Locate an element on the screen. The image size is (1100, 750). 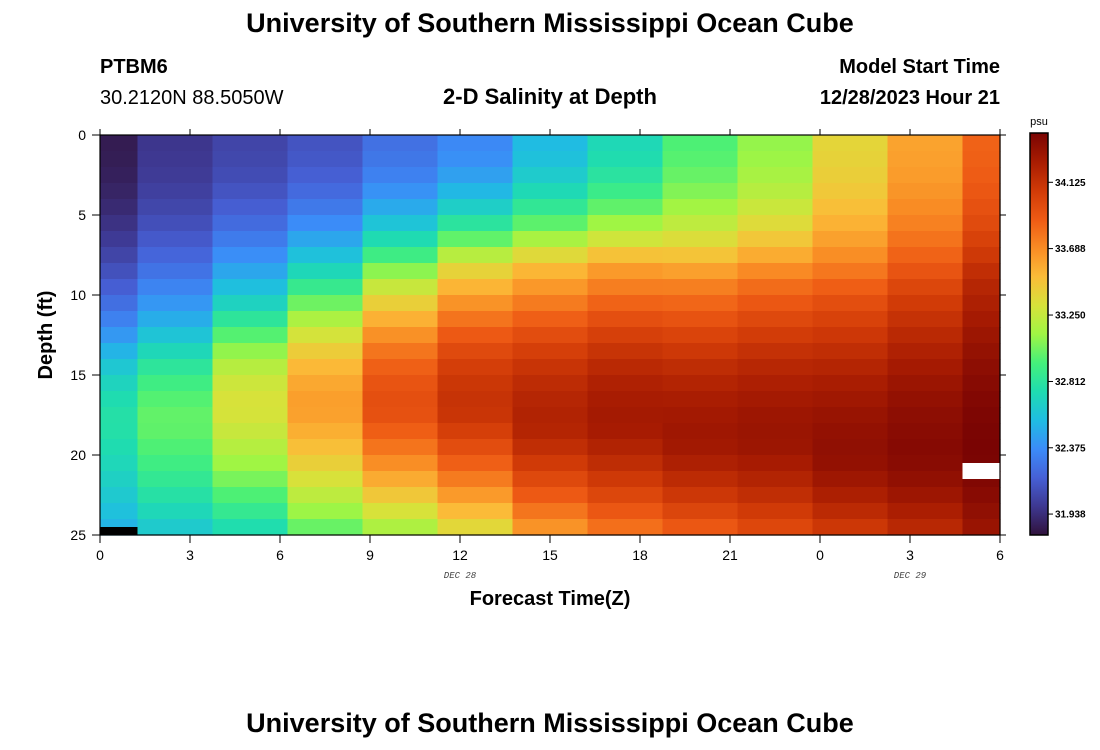
y-axis-title: Depth (ft) is located at coordinates (46, 335).